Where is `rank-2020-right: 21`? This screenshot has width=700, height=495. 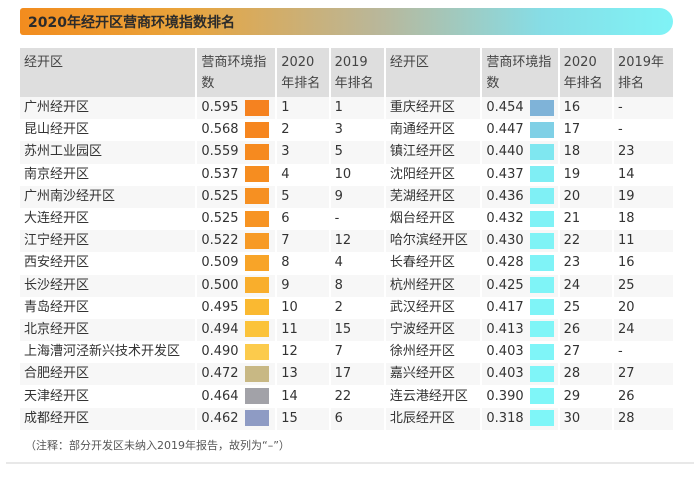 rank-2020-right: 21 is located at coordinates (586, 219).